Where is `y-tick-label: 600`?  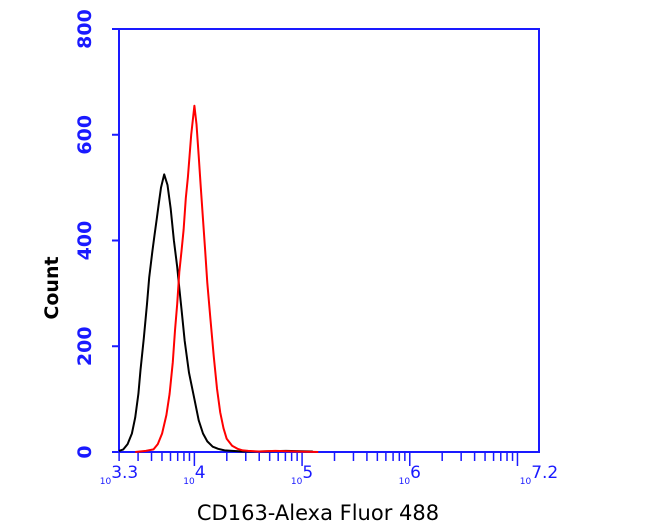
y-tick-label: 600 is located at coordinates (85, 135).